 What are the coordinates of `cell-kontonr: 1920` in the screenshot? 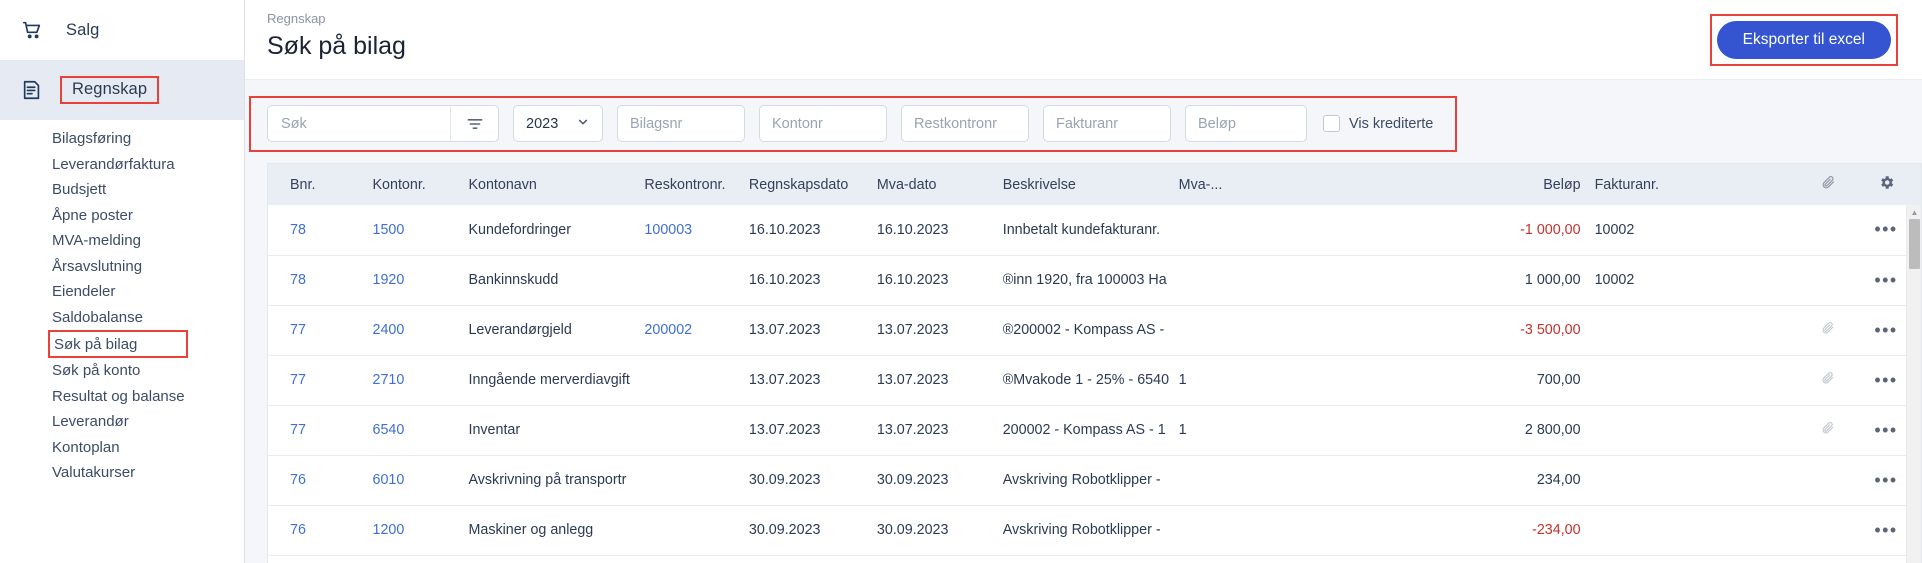 It's located at (420, 280).